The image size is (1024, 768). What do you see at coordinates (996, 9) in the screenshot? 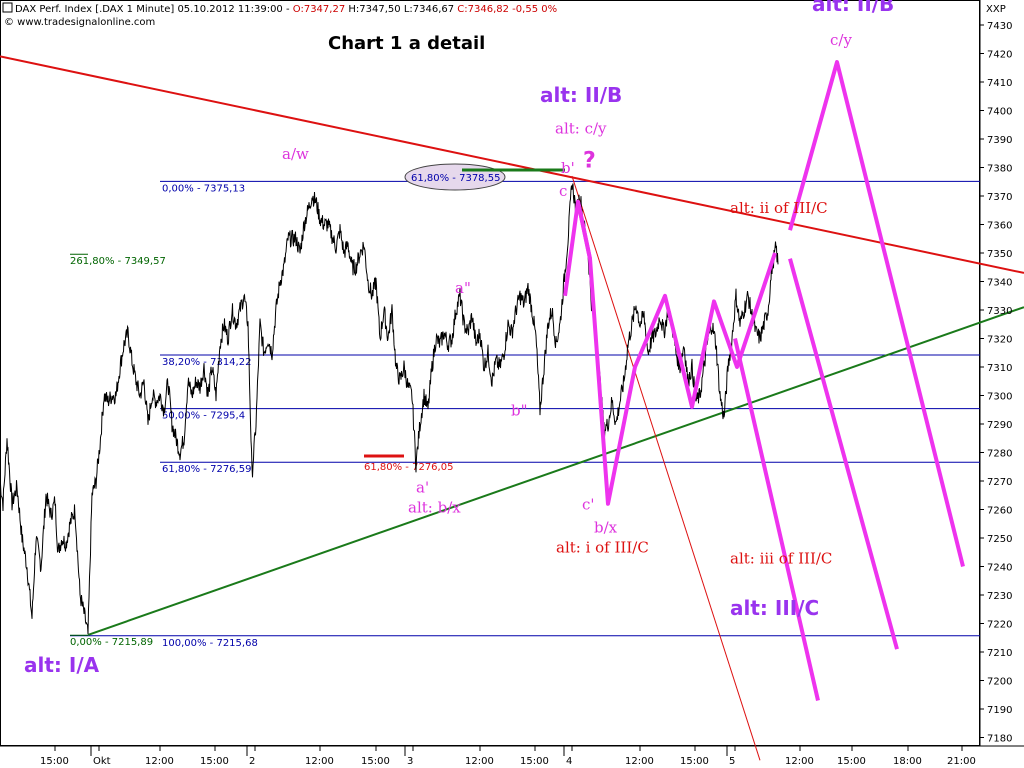
I see `symbol-label: XXP` at bounding box center [996, 9].